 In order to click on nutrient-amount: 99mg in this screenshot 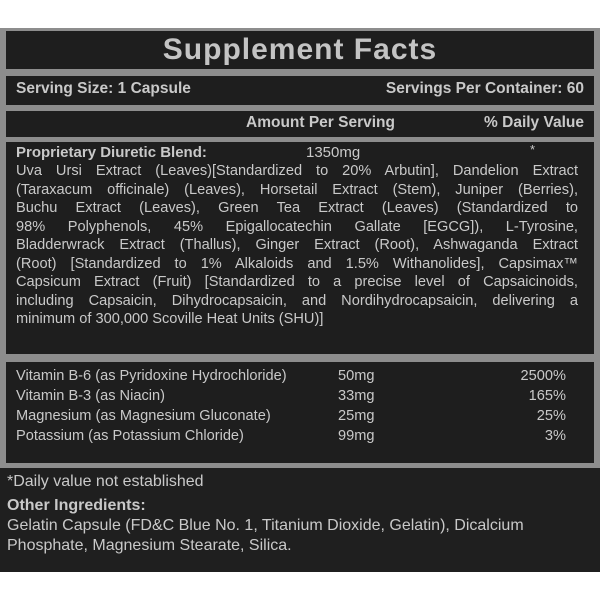, I will do `click(356, 436)`.